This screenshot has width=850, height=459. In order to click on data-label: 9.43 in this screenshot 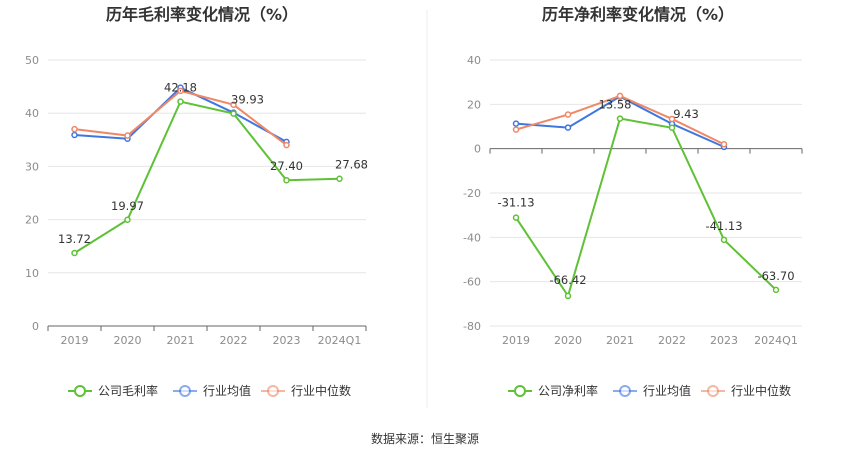, I will do `click(686, 114)`.